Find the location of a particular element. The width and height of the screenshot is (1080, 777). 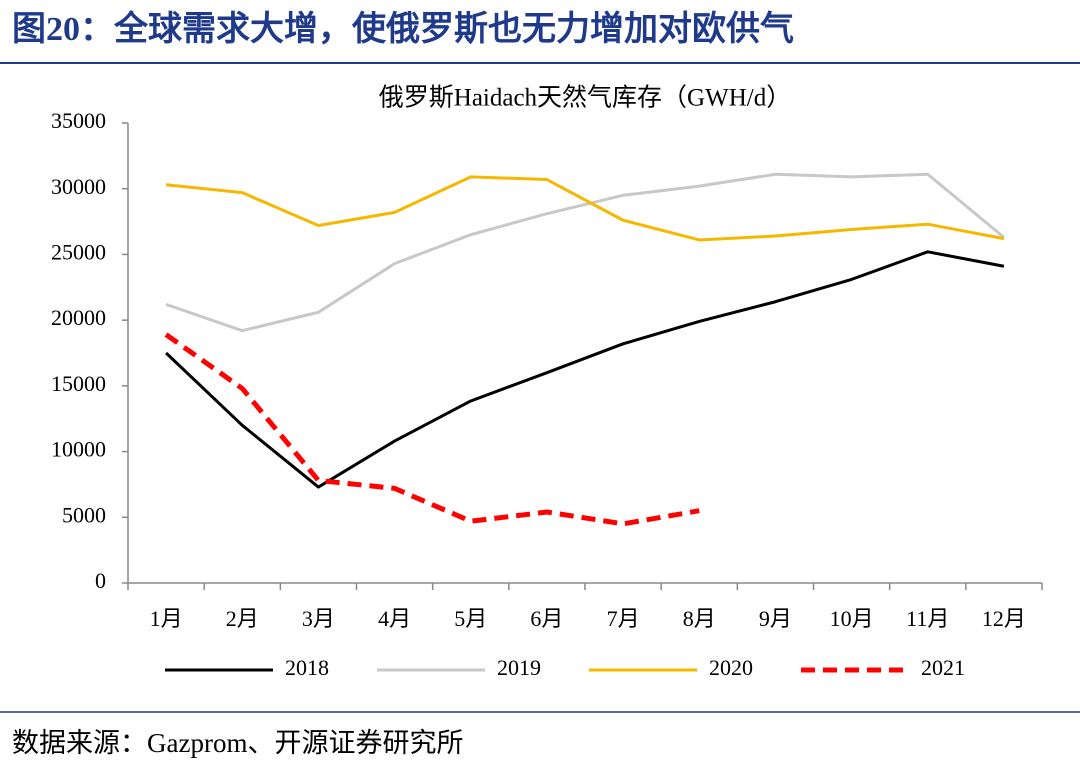

y-tick-label: 0 is located at coordinates (100, 580).